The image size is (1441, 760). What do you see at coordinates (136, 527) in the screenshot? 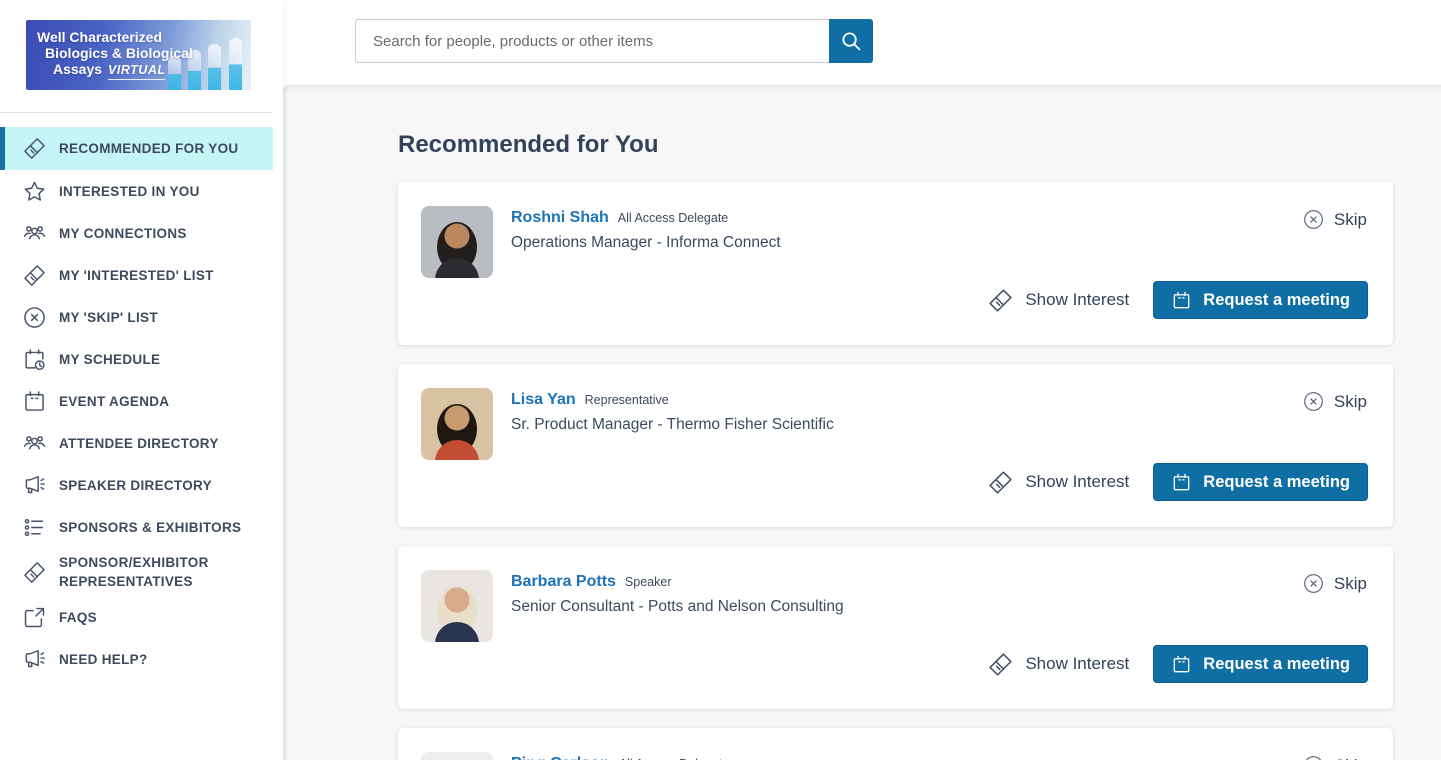
I see `sidebar-item-sponsors-exhibitors: SPONSORS & EXHIBITORS` at bounding box center [136, 527].